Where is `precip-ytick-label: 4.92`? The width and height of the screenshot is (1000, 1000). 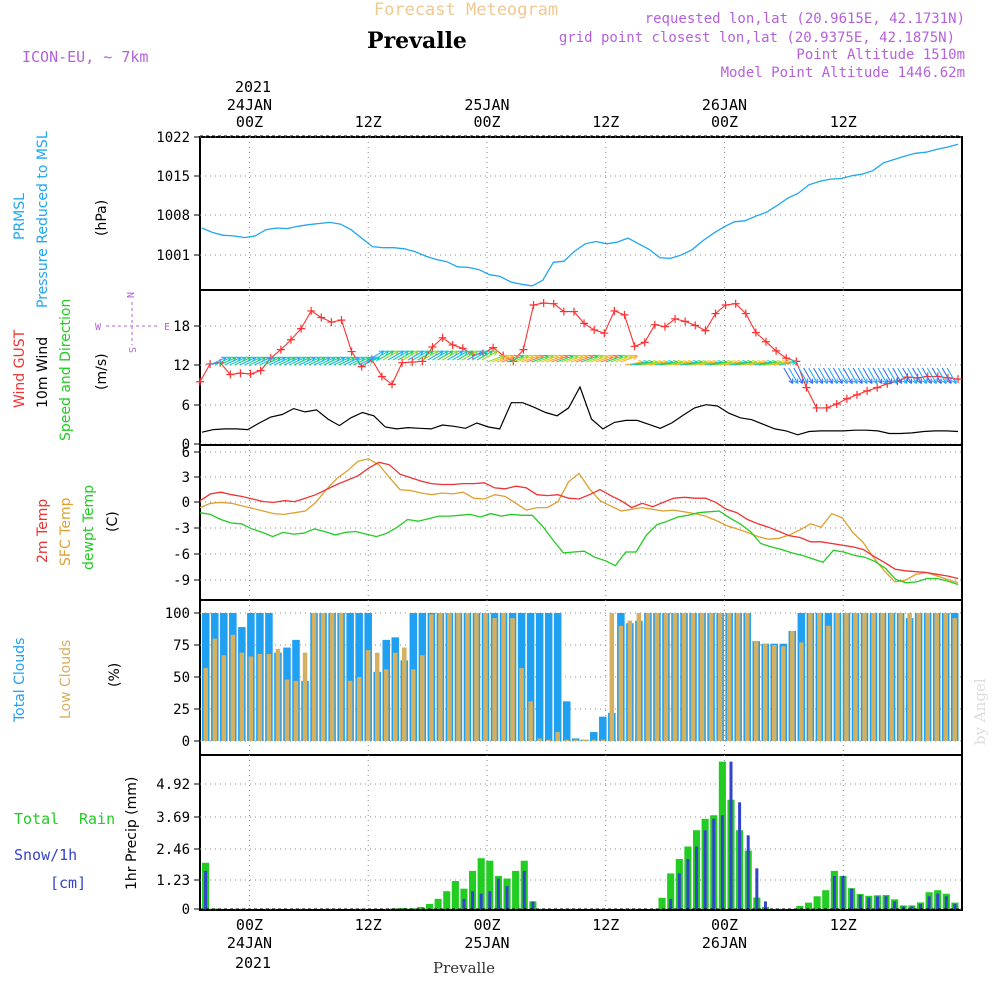
precip-ytick-label: 4.92 is located at coordinates (173, 785).